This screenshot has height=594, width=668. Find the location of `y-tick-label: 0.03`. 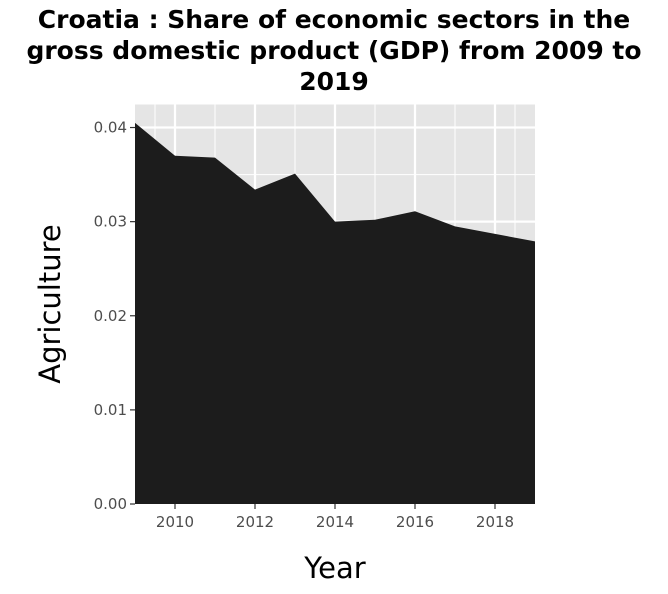

y-tick-label: 0.03 is located at coordinates (110, 222).